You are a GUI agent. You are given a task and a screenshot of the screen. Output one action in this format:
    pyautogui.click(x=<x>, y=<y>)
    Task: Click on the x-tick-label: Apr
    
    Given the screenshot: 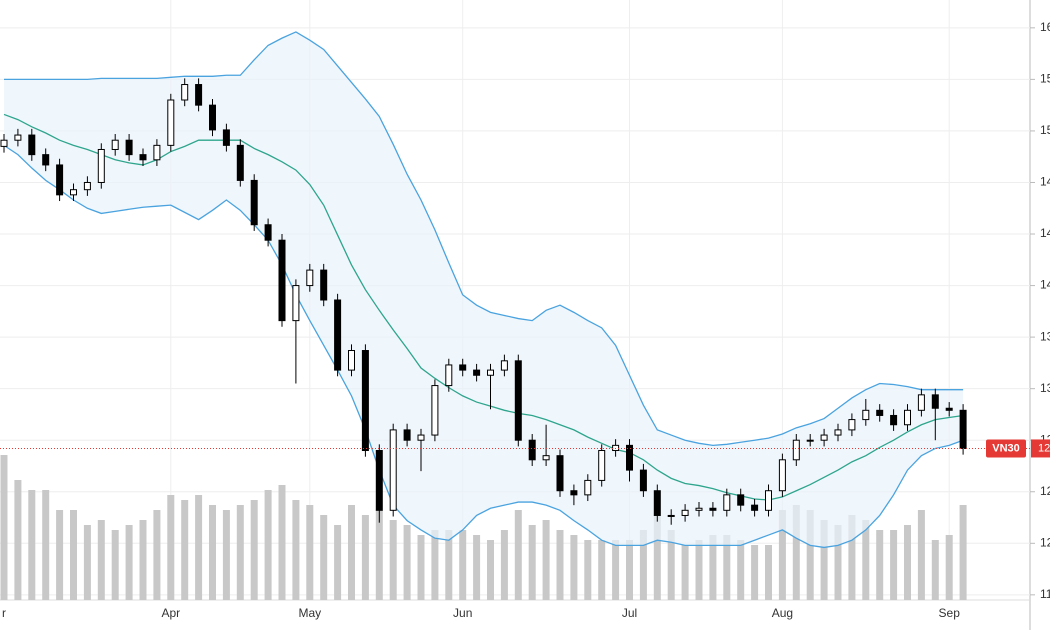 What is the action you would take?
    pyautogui.click(x=170, y=613)
    